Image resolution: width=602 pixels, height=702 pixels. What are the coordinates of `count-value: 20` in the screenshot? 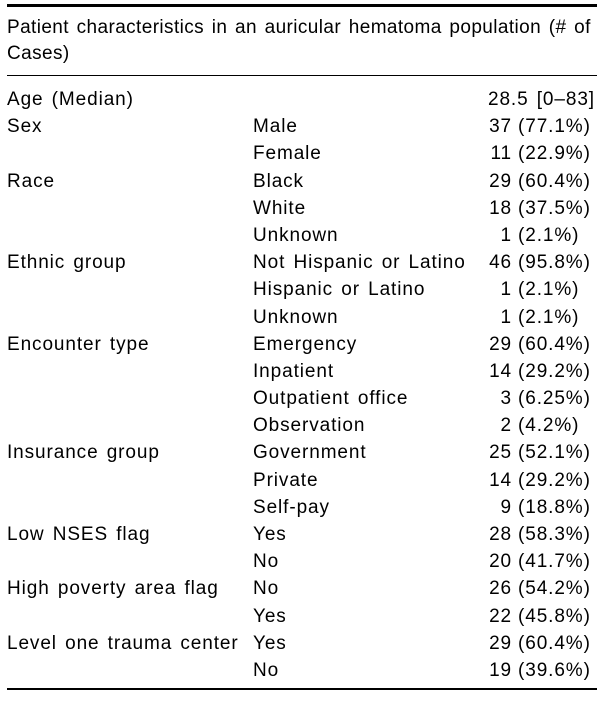 It's located at (500, 562).